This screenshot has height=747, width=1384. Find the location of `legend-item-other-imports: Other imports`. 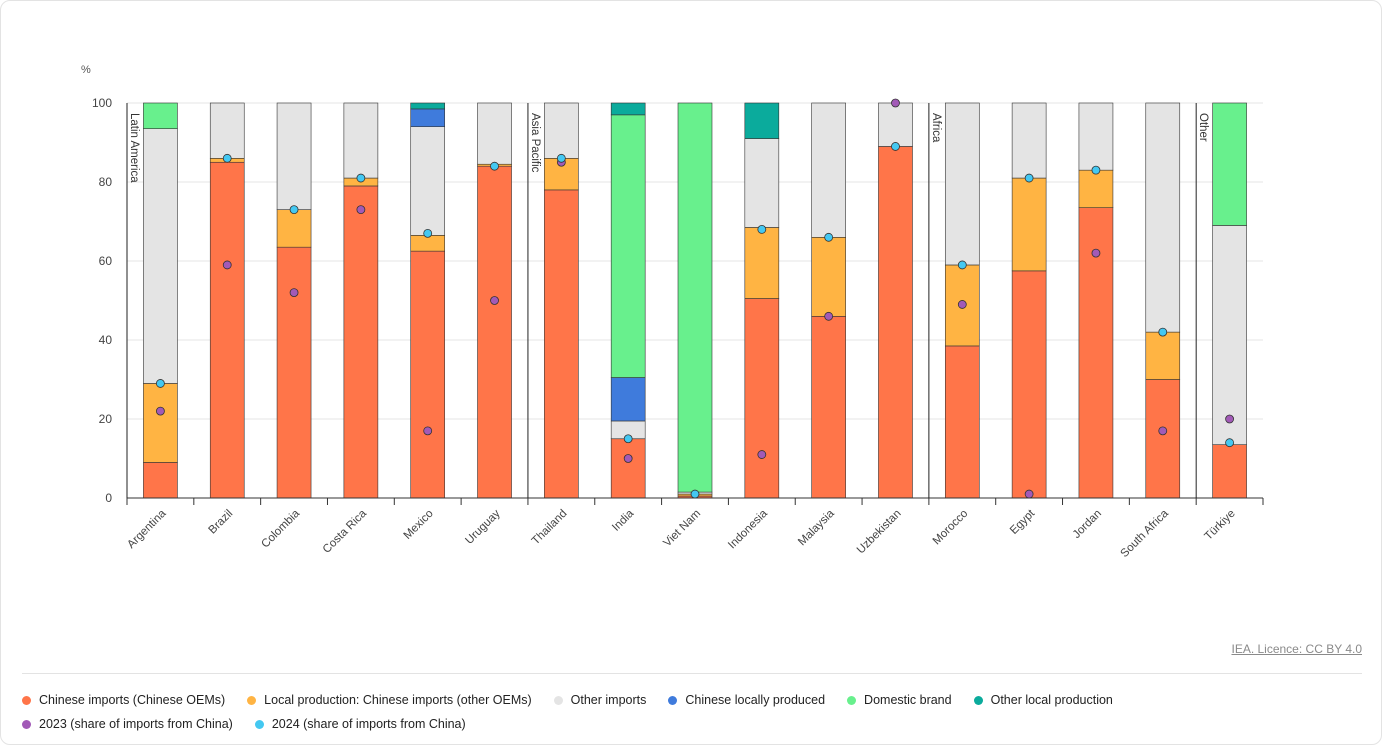

legend-item-other-imports: Other imports is located at coordinates (599, 700).